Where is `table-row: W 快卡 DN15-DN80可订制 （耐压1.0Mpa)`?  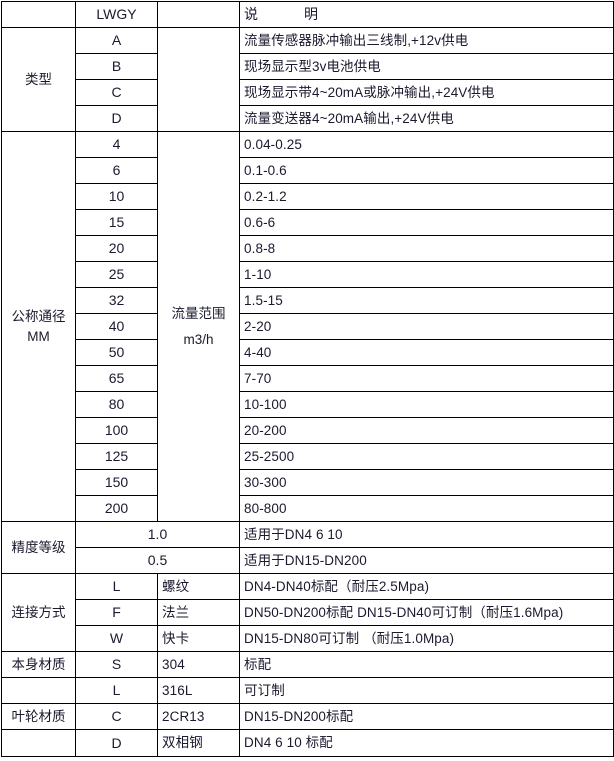
table-row: W 快卡 DN15-DN80可订制 （耐压1.0Mpa) is located at coordinates (308, 638).